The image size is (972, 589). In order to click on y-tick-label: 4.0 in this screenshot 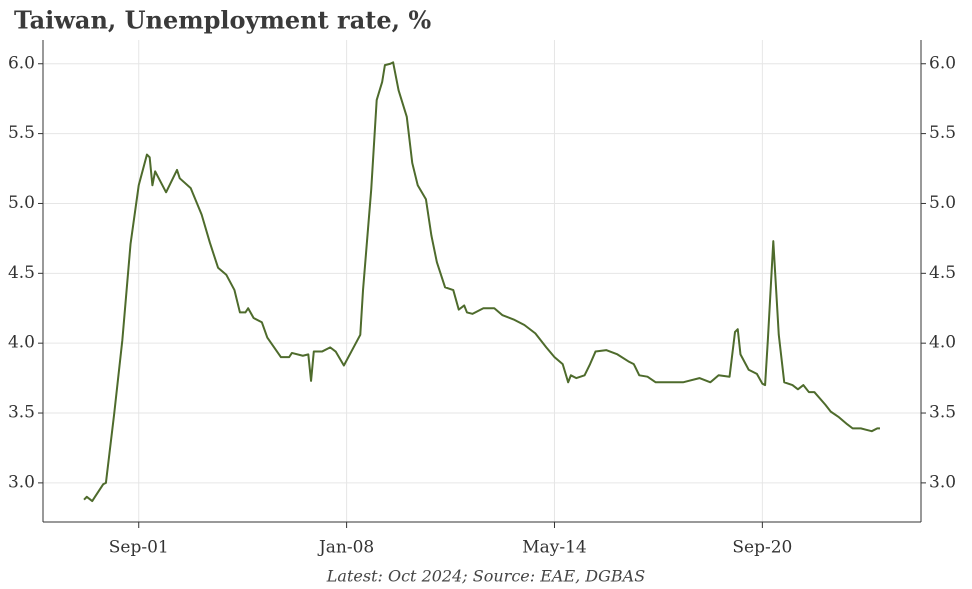, I will do `click(21, 343)`.